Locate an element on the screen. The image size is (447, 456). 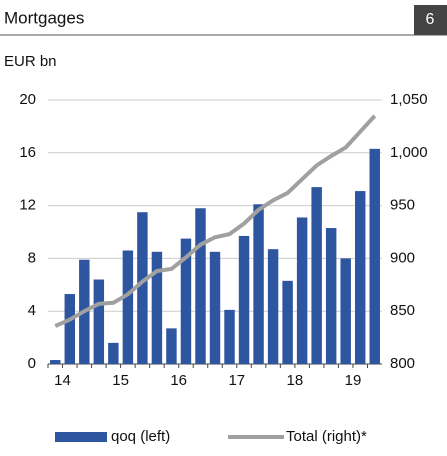
x-tick-label: 16 is located at coordinates (178, 380).